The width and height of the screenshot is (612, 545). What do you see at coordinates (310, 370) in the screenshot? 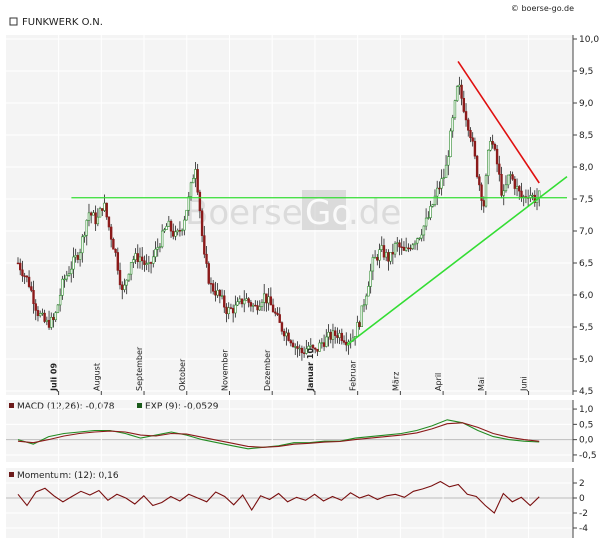
I see `month-label: Januar 10` at bounding box center [310, 370].